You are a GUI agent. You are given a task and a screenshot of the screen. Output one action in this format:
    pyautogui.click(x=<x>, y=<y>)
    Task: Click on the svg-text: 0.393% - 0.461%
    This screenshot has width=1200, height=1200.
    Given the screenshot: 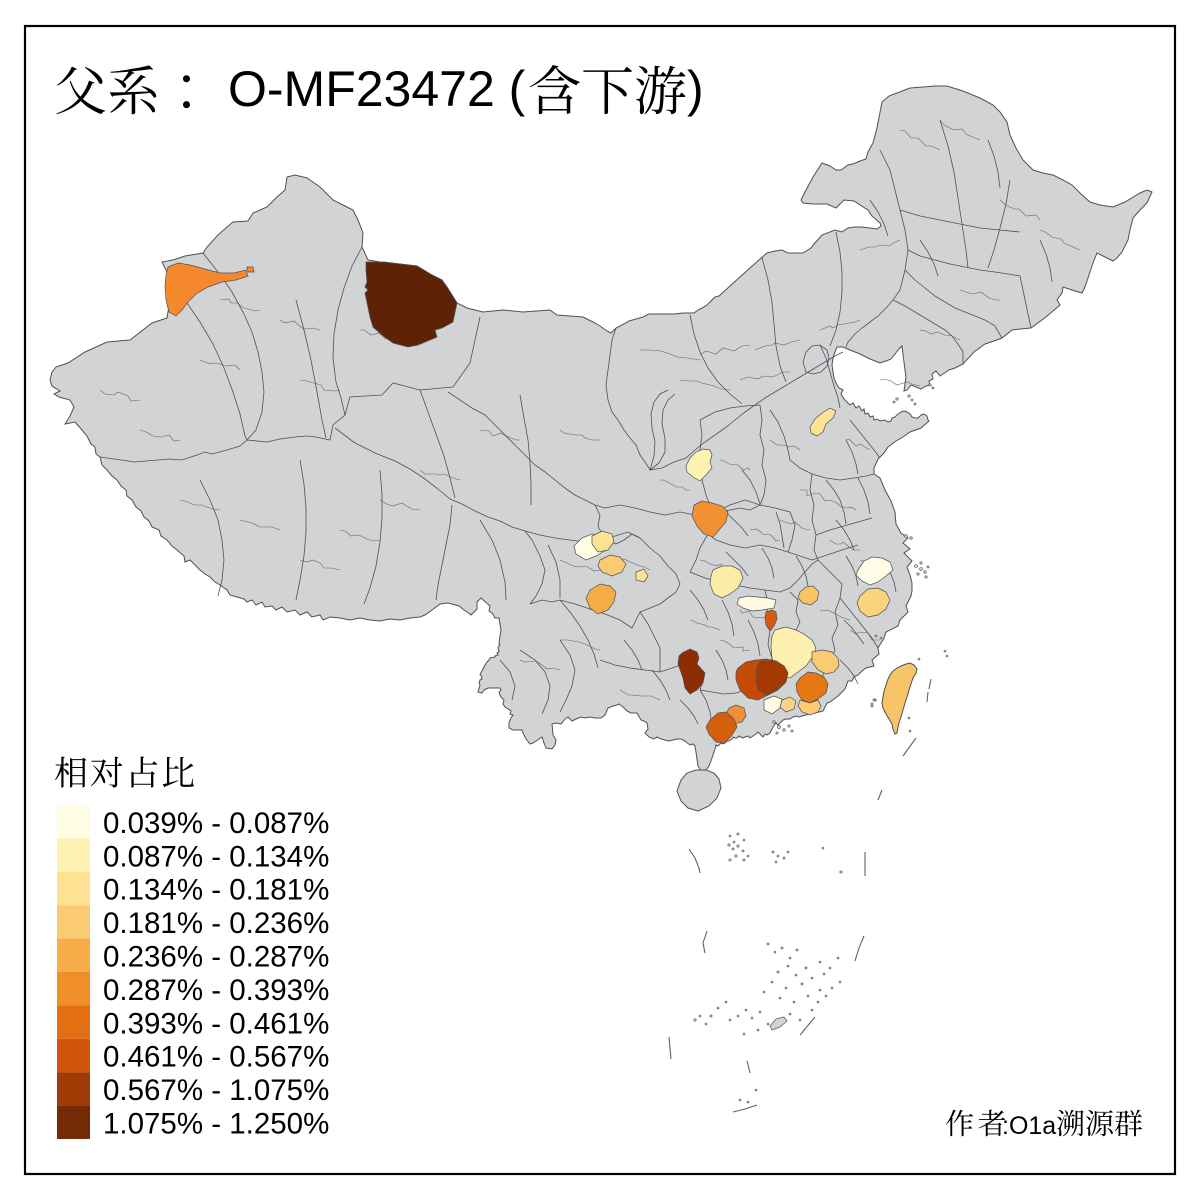 What is the action you would take?
    pyautogui.click(x=216, y=1023)
    